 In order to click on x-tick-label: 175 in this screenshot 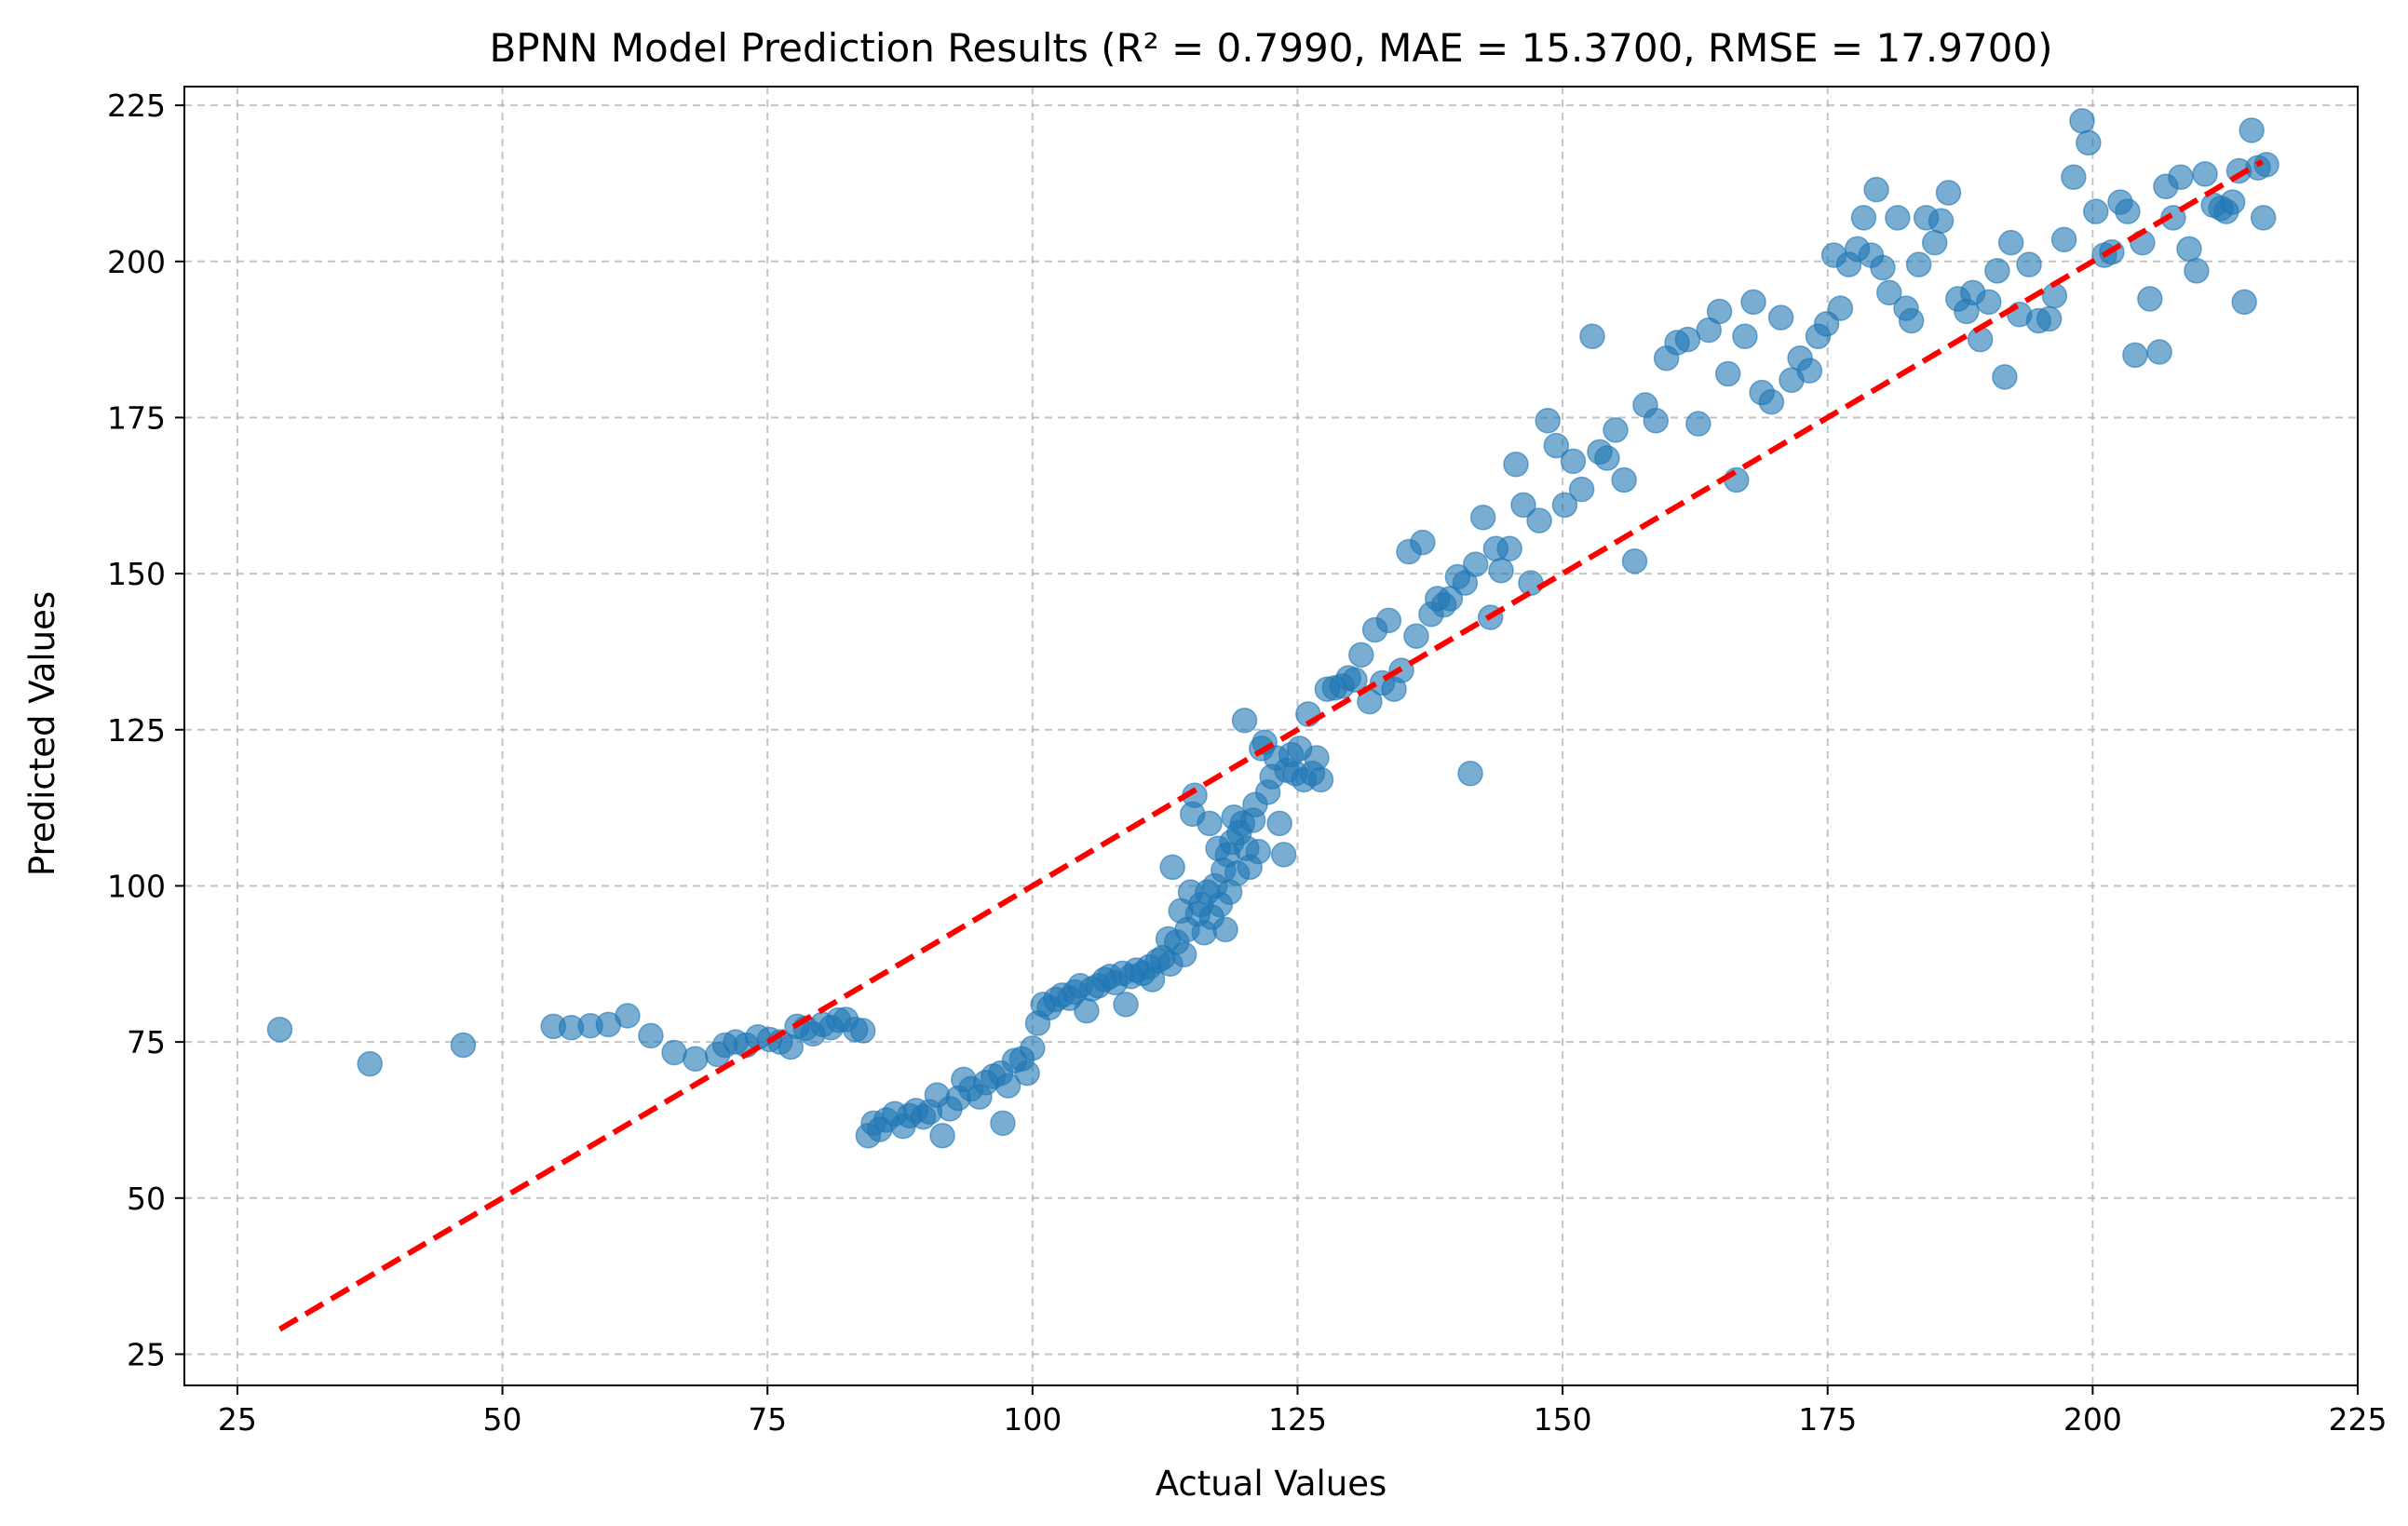, I will do `click(1827, 1419)`.